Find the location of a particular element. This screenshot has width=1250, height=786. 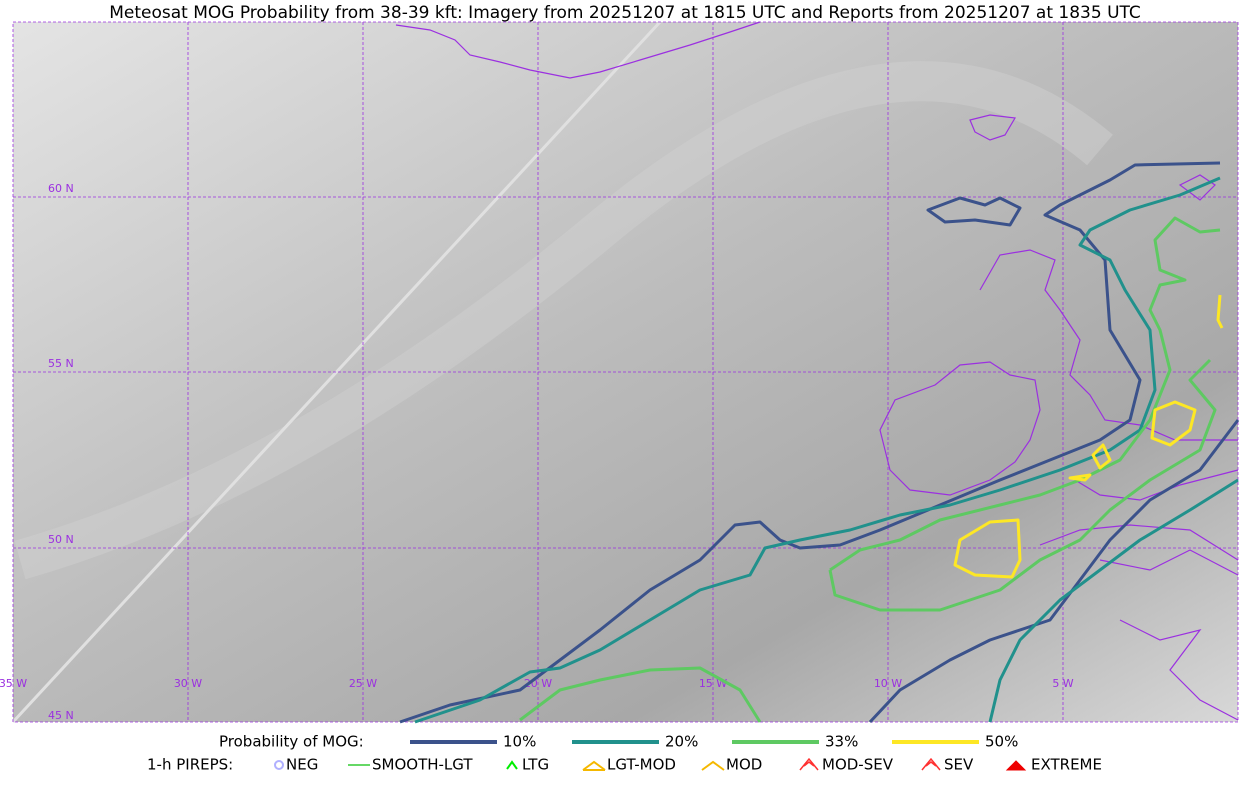

legend-entry: EXTREME is located at coordinates (1066, 765).